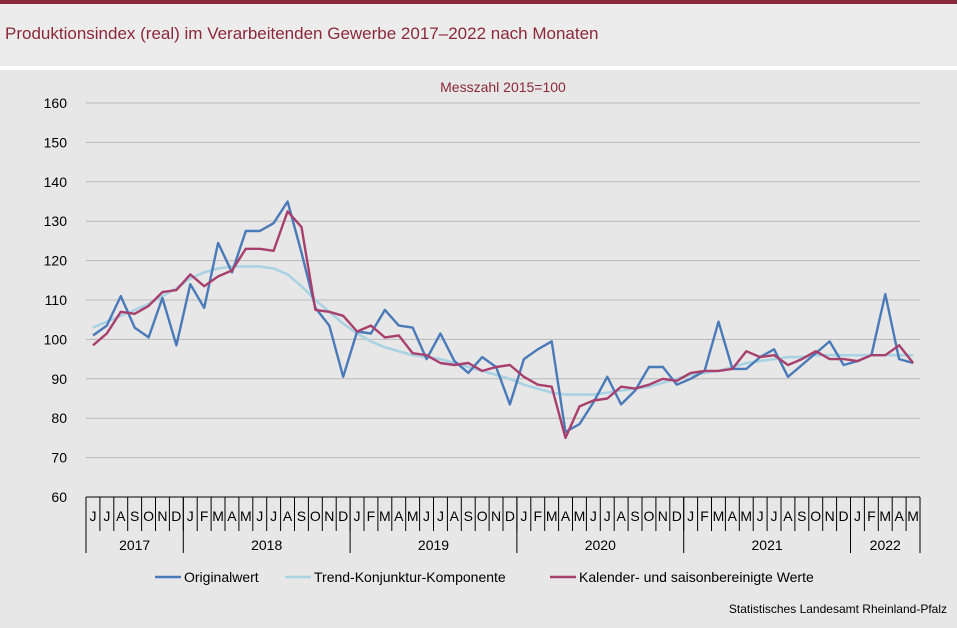 This screenshot has width=957, height=628. Describe the element at coordinates (59, 458) in the screenshot. I see `y-tick-label: 70` at that location.